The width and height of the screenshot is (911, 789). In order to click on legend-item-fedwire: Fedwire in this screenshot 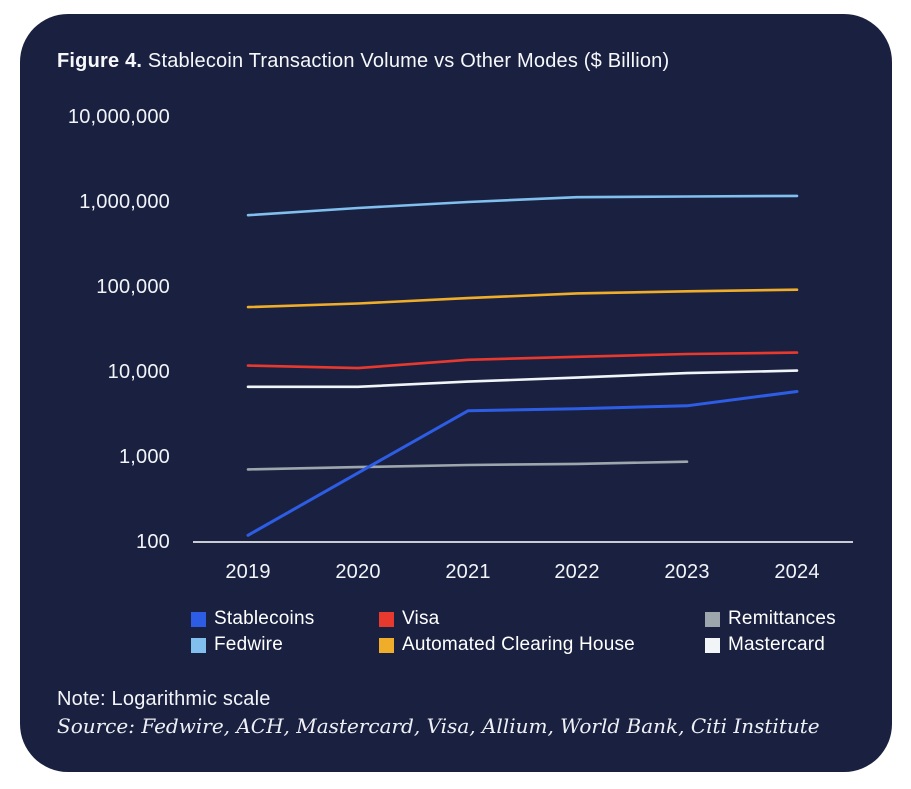, I will do `click(237, 644)`.